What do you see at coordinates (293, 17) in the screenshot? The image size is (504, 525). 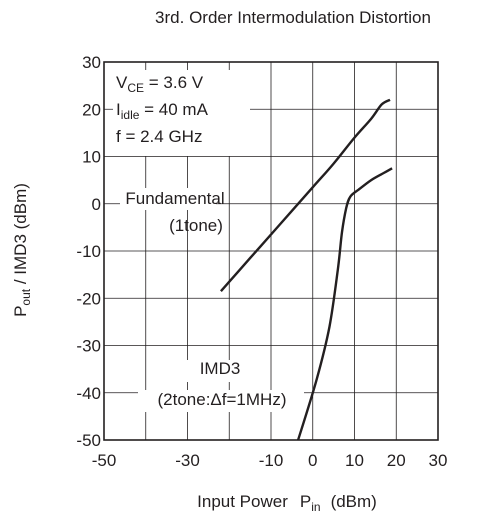 I see `chart-title: 3rd. Order Intermodulation Distortion` at bounding box center [293, 17].